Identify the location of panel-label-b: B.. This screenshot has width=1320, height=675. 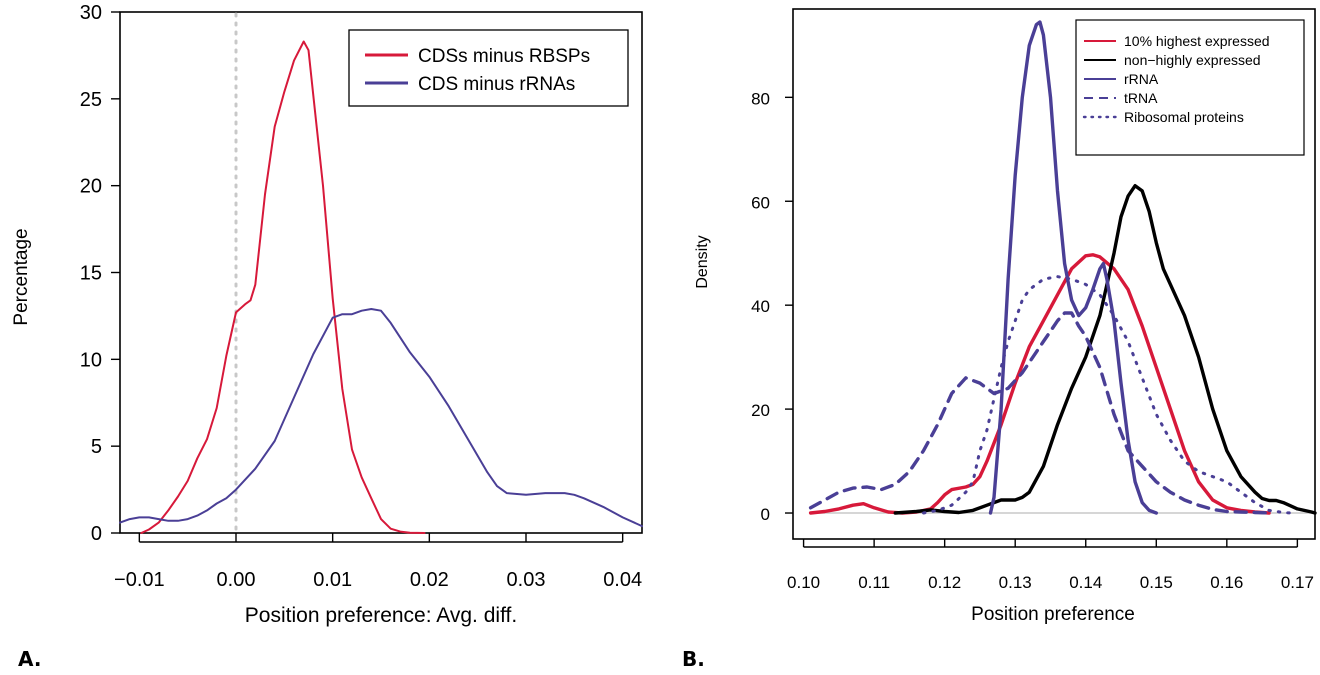
(693, 659).